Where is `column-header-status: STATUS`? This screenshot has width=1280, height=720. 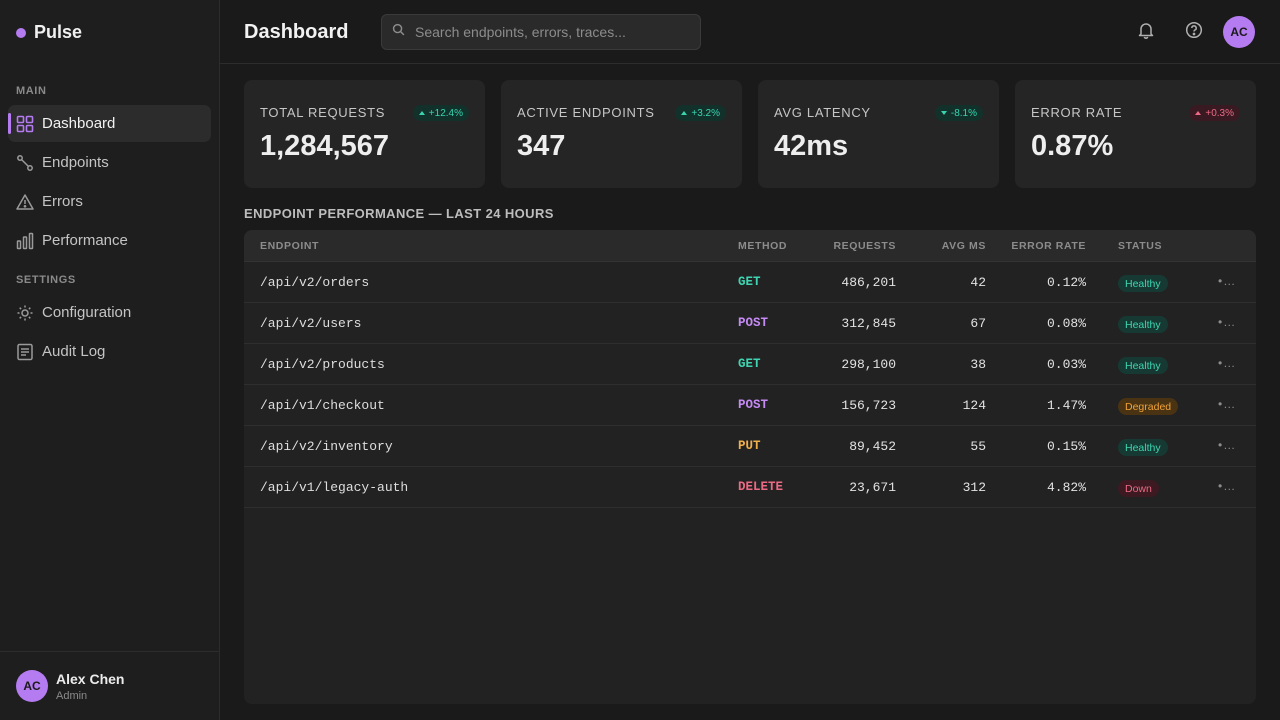 column-header-status: STATUS is located at coordinates (1140, 246).